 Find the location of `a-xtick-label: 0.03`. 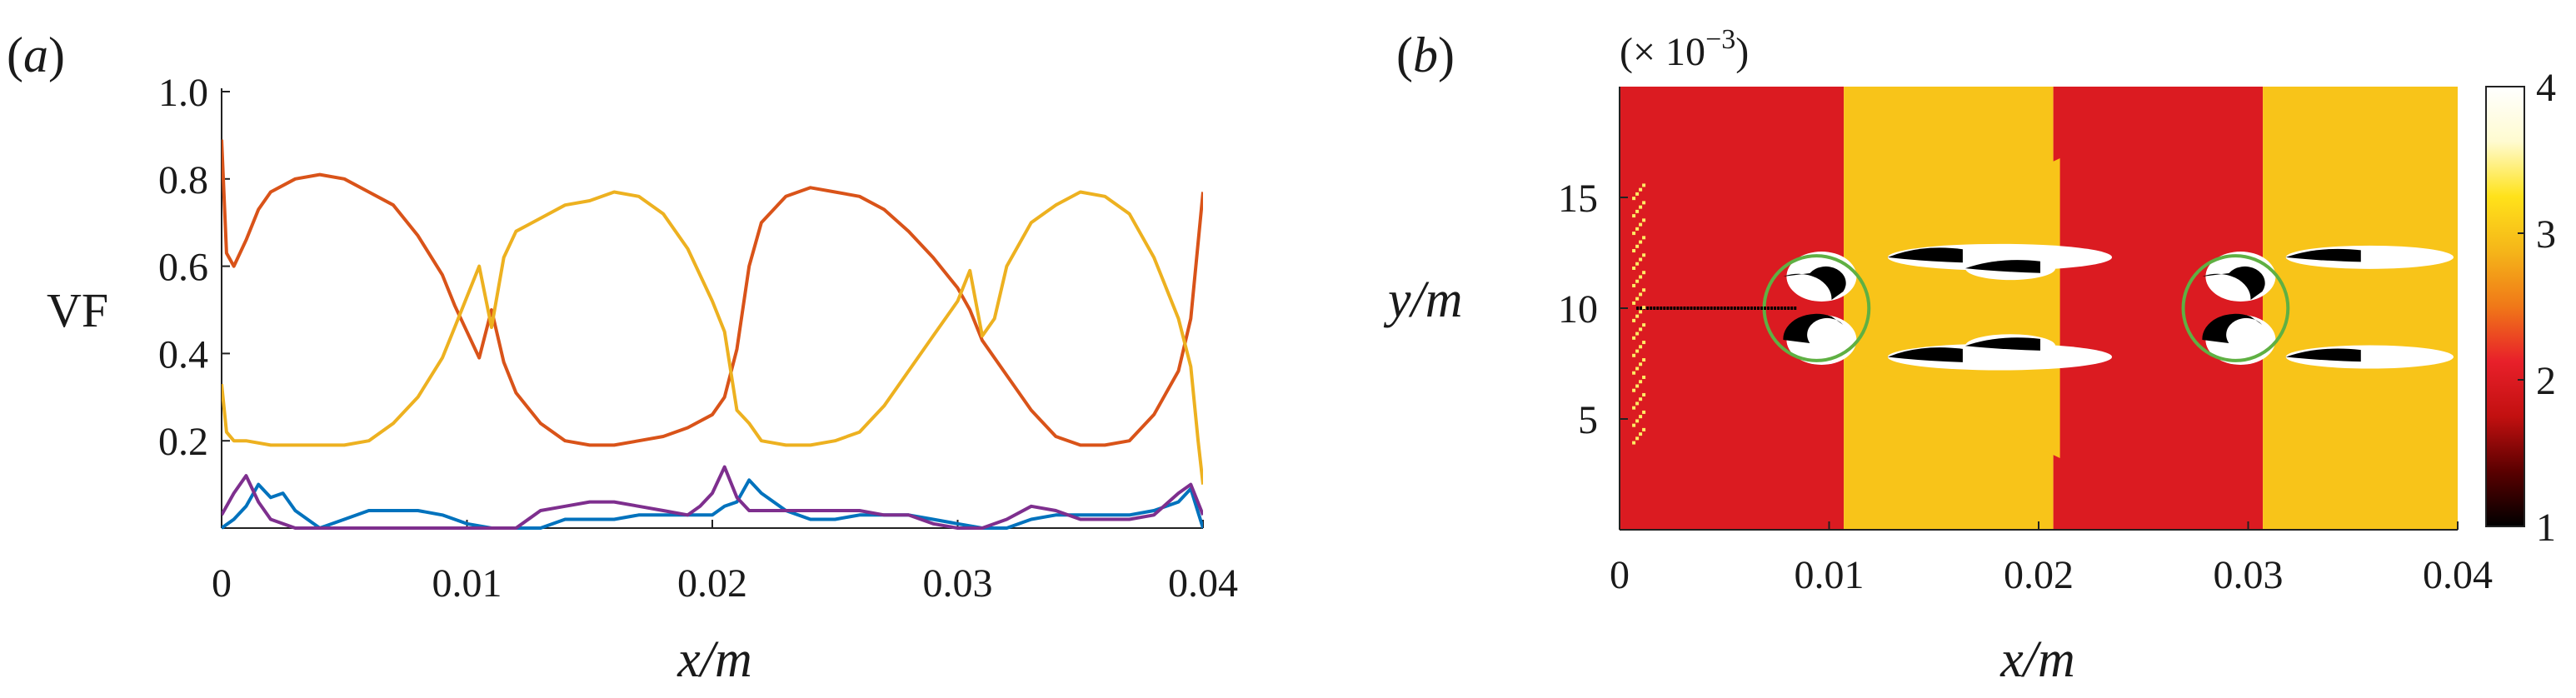

a-xtick-label: 0.03 is located at coordinates (958, 583).